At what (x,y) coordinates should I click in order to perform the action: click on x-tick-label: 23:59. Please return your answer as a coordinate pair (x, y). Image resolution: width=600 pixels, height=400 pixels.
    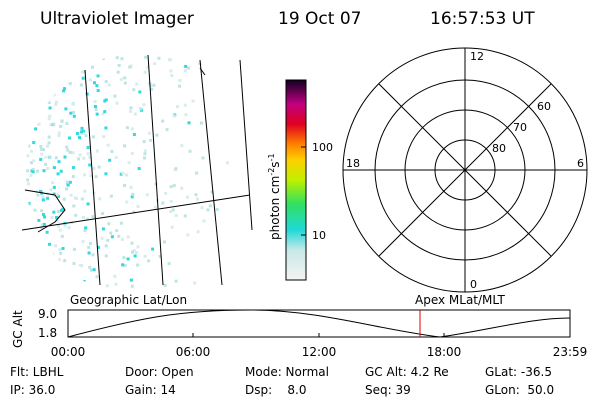
    Looking at the image, I should click on (570, 352).